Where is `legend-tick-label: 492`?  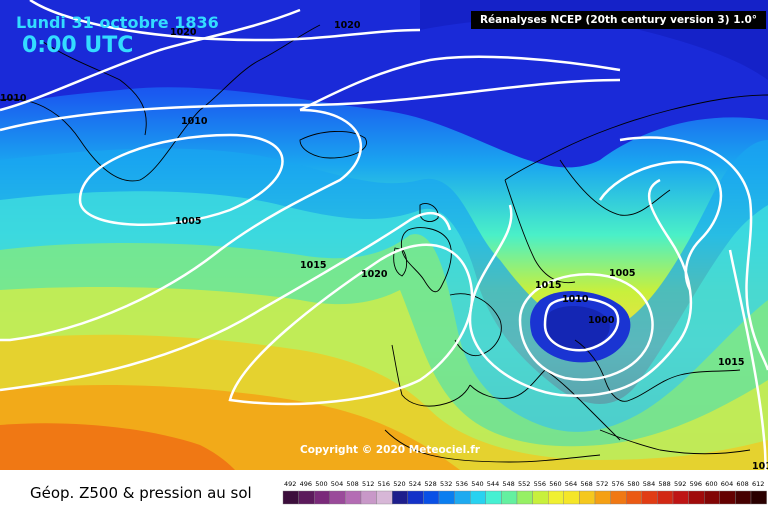 legend-tick-label: 492 is located at coordinates (290, 484).